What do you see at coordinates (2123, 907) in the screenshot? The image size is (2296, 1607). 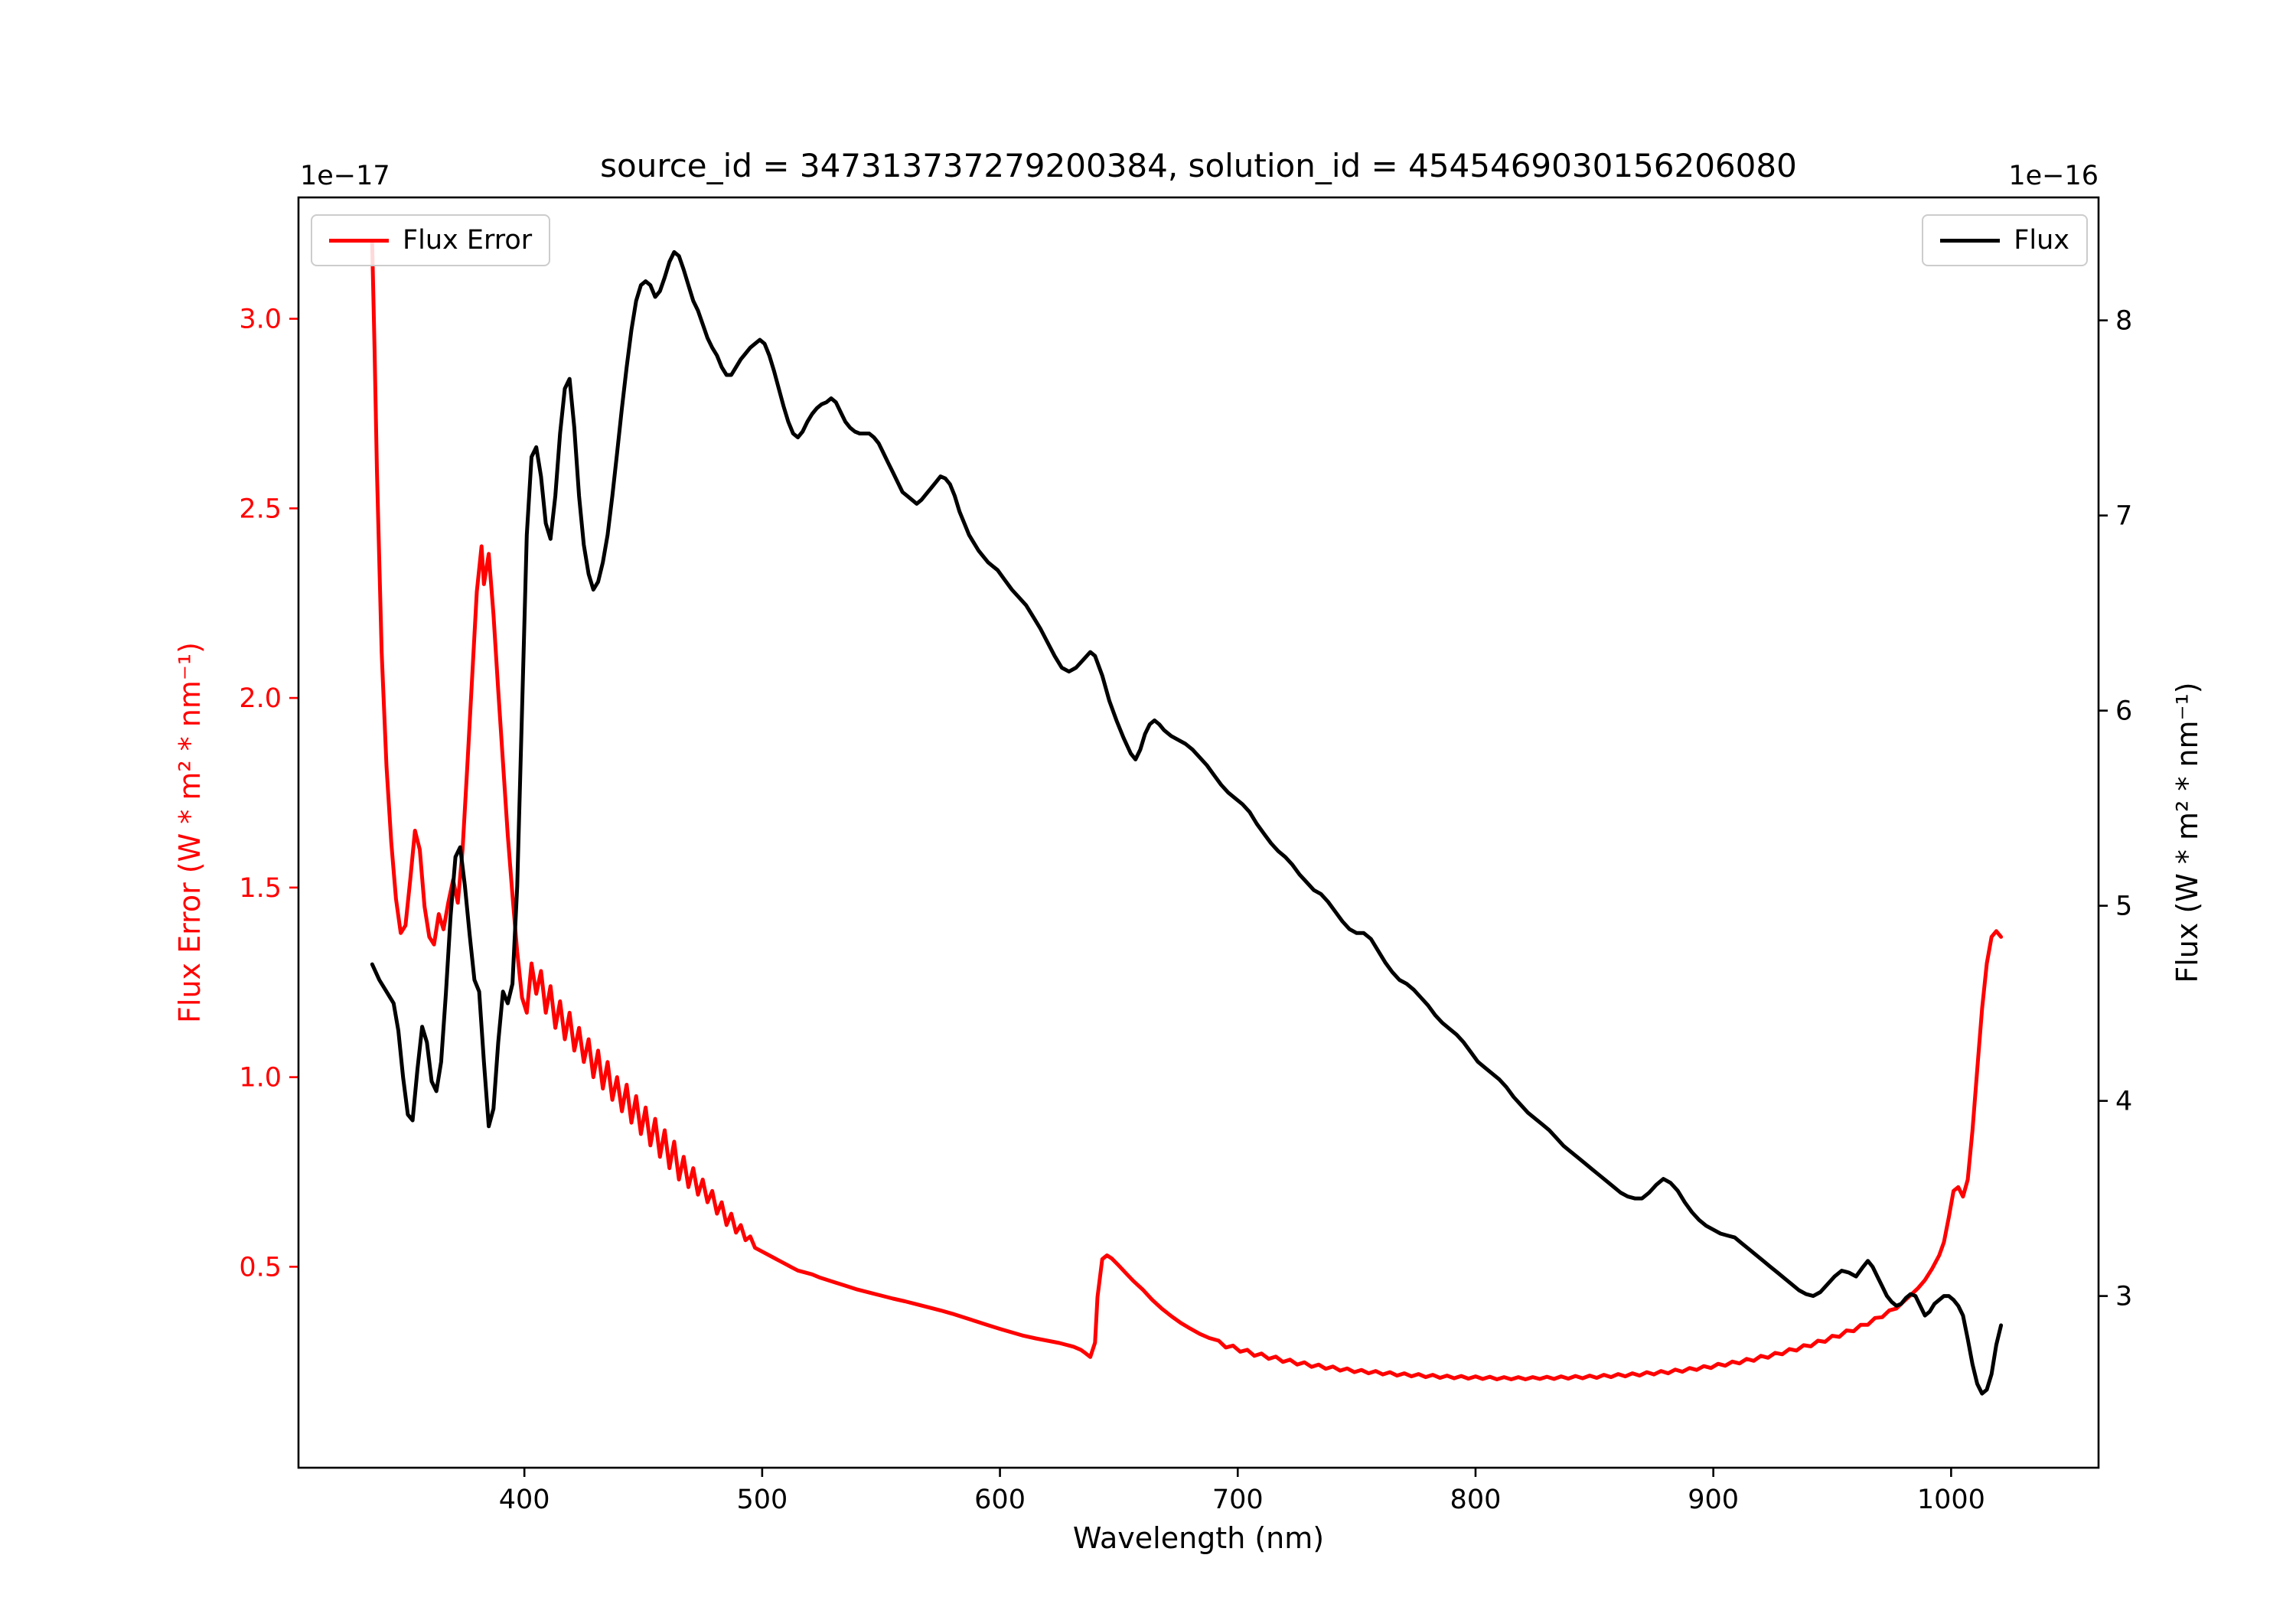 I see `right-y-tick-label: 5` at bounding box center [2123, 907].